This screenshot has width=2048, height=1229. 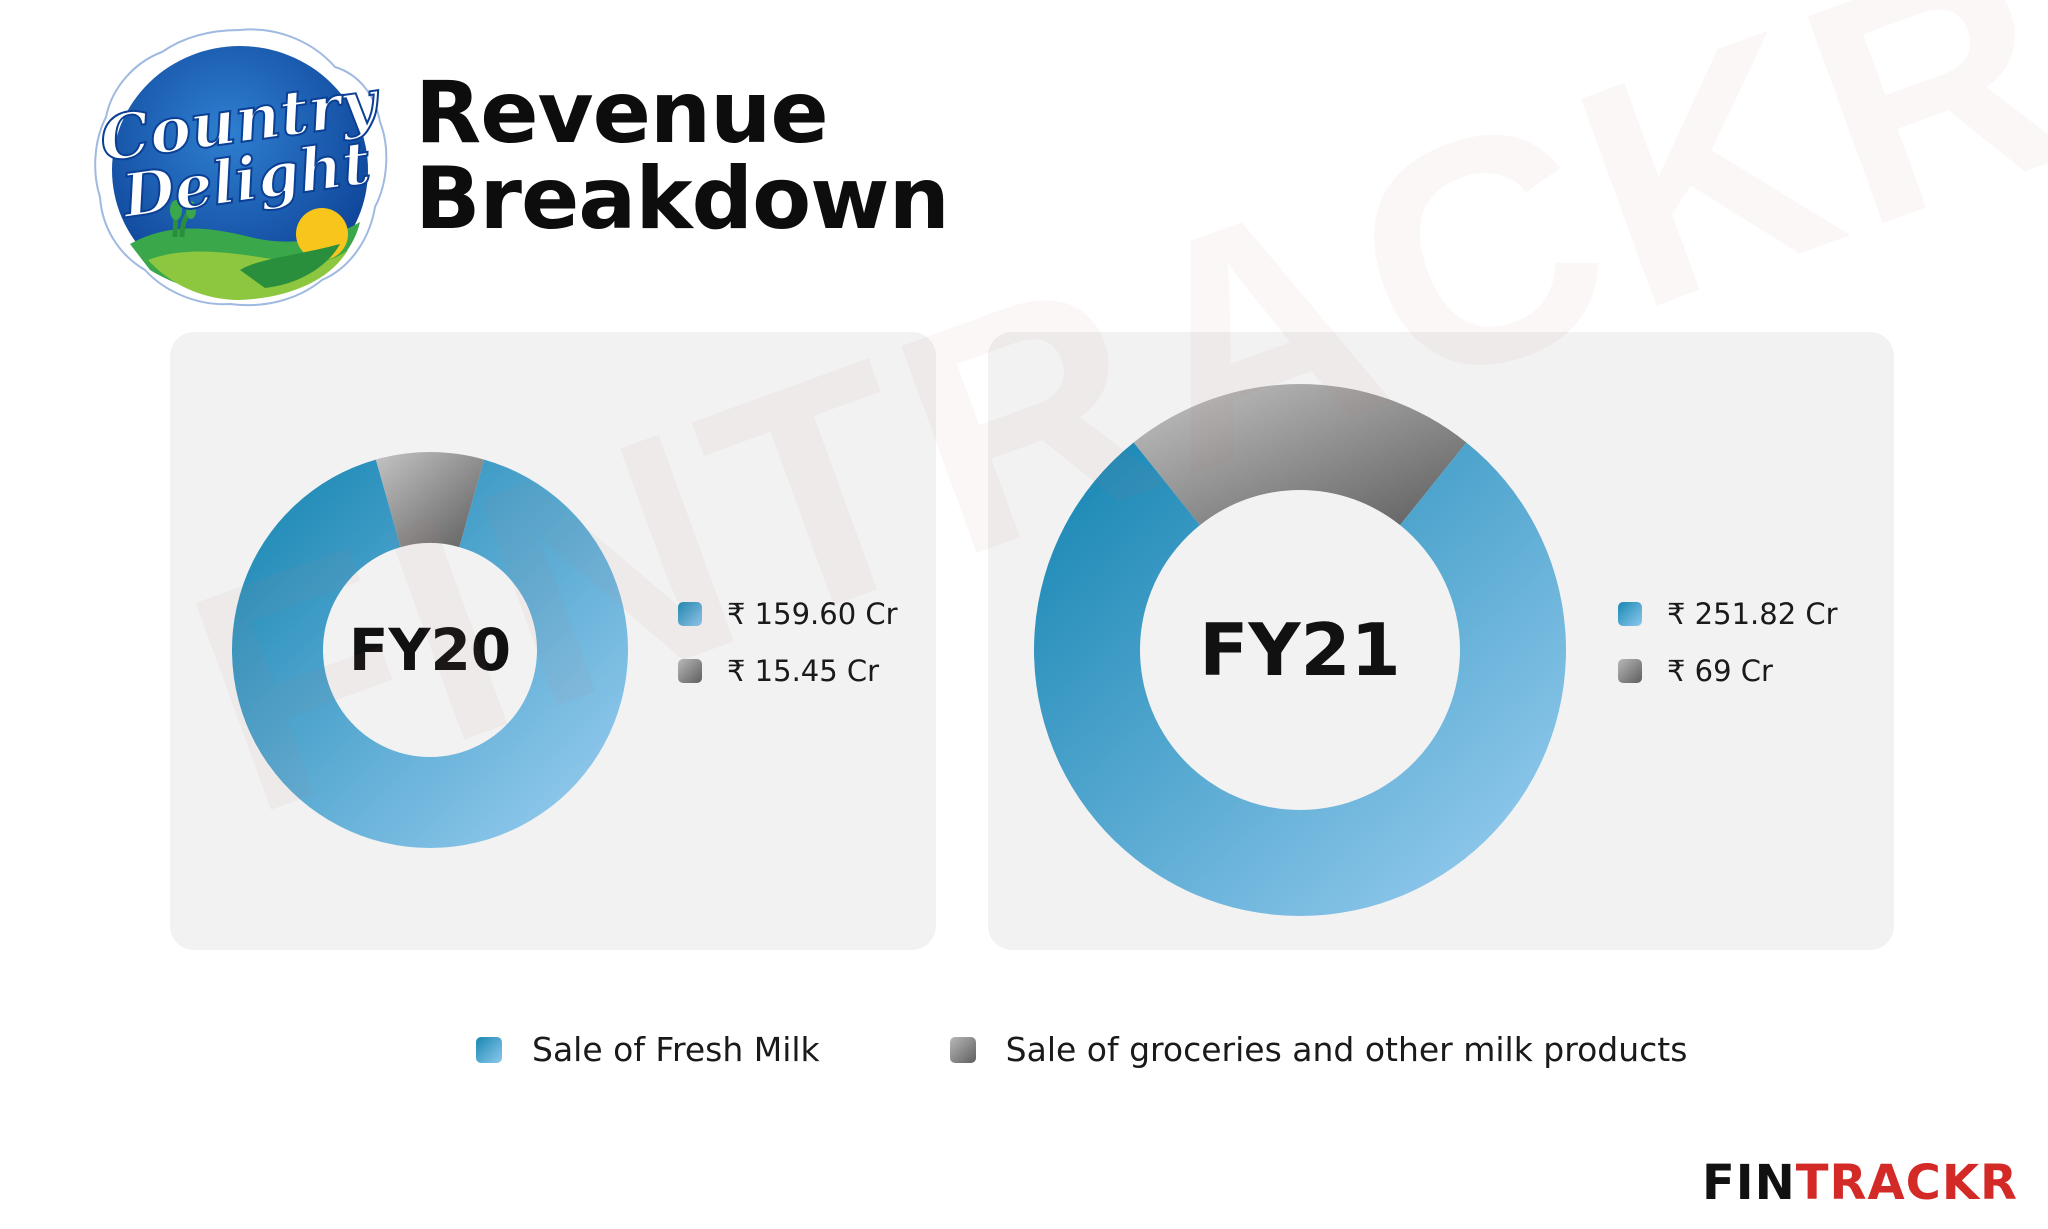 I want to click on country-delight-logo-graphic: Country Delight, so click(x=241, y=167).